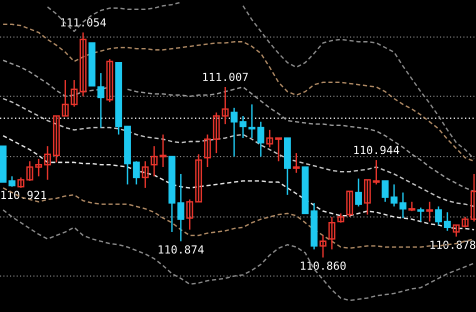 The width and height of the screenshot is (476, 312). I want to click on annotation: 111.054, so click(83, 22).